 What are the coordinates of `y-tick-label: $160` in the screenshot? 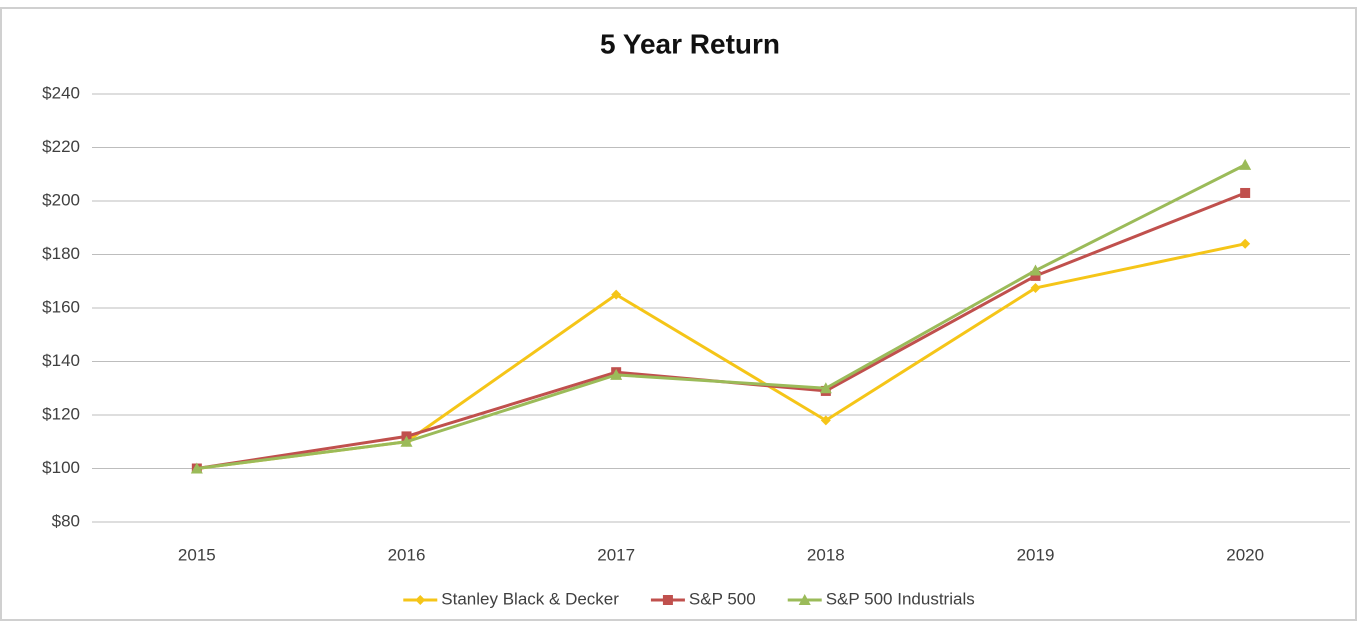 It's located at (61, 306).